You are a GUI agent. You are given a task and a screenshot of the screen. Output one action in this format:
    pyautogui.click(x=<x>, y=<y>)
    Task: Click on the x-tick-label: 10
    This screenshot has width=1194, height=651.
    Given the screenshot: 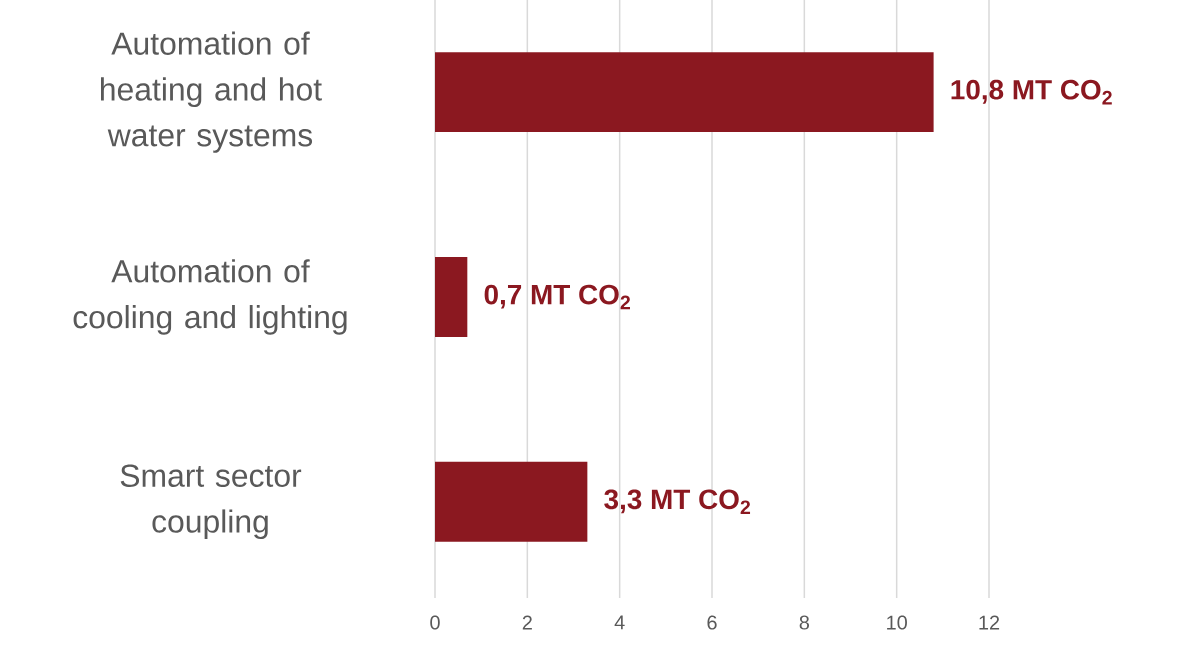 What is the action you would take?
    pyautogui.click(x=897, y=622)
    